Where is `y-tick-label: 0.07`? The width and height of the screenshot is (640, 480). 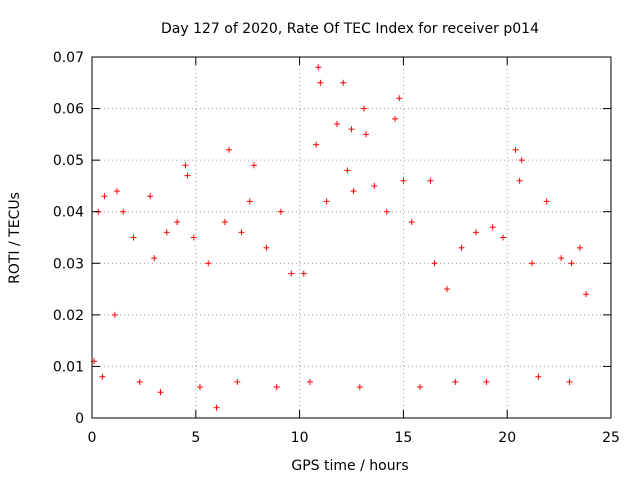 y-tick-label: 0.07 is located at coordinates (68, 58).